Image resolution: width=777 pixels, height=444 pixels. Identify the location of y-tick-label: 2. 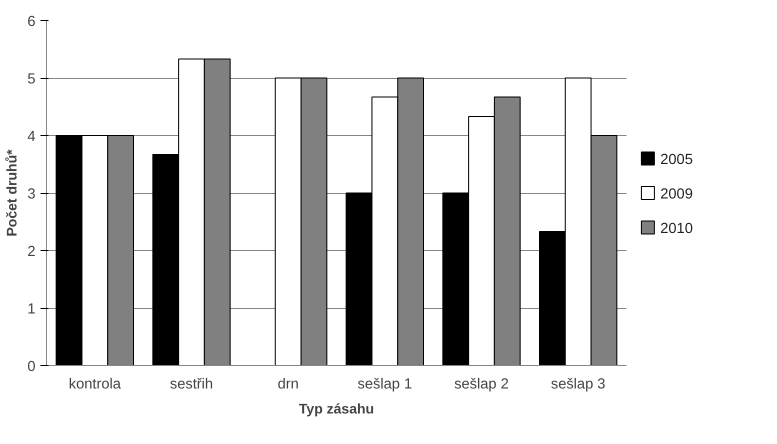
(31, 252).